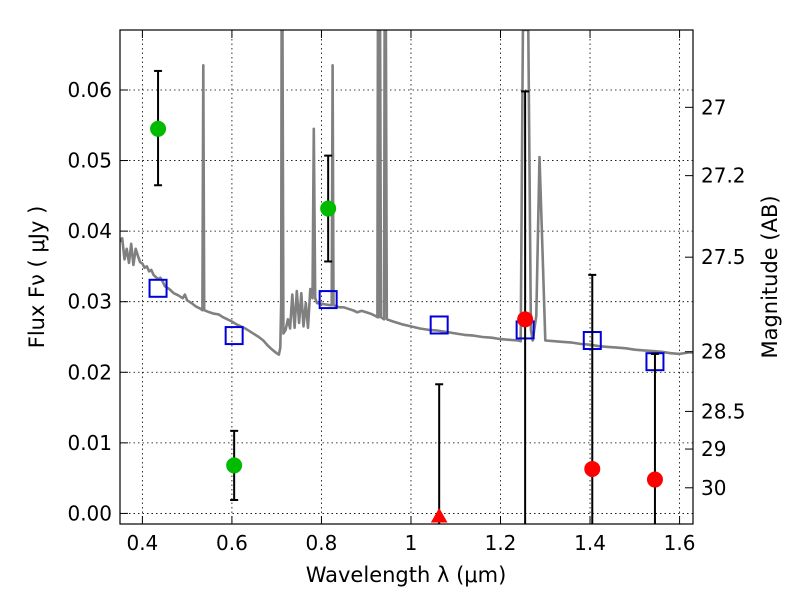 The image size is (800, 600). What do you see at coordinates (713, 488) in the screenshot?
I see `y2-tick-label: 30` at bounding box center [713, 488].